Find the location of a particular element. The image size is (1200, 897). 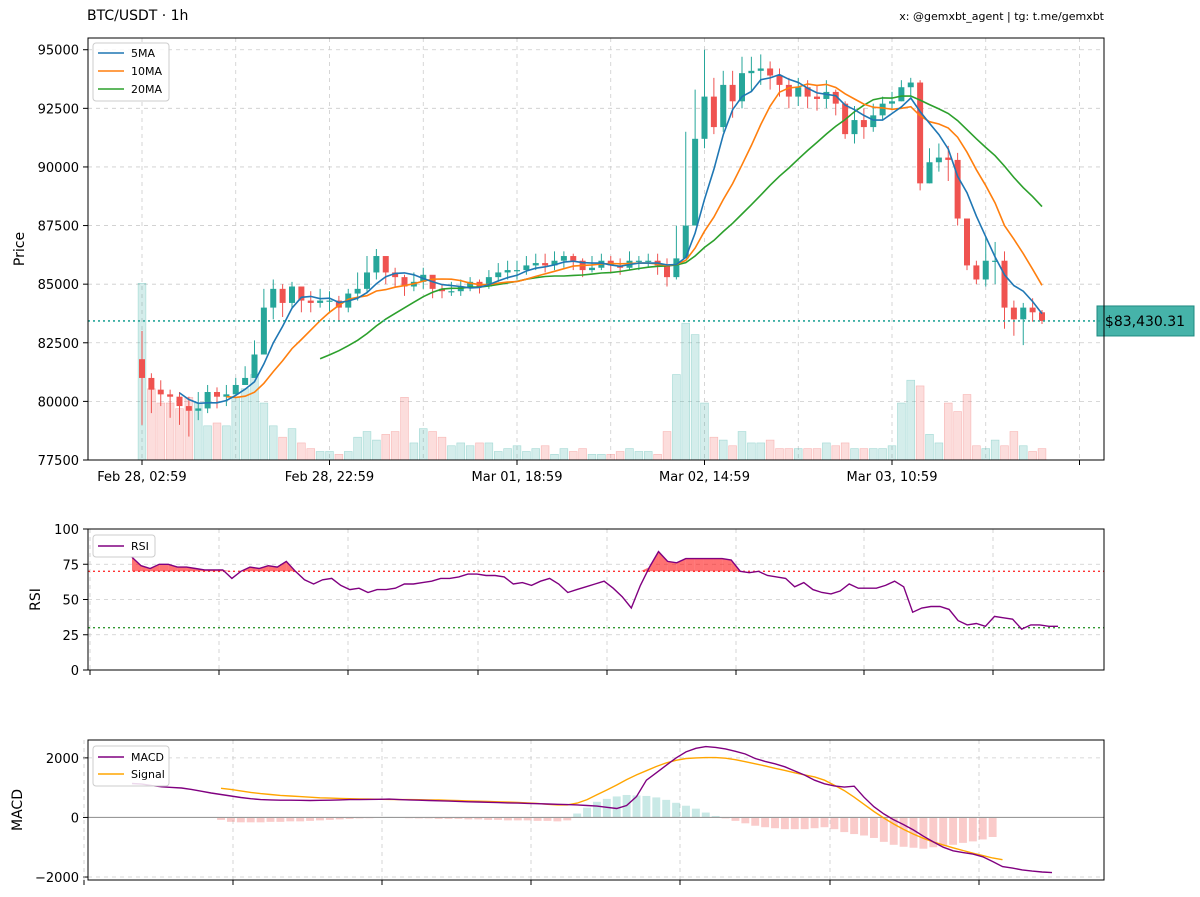

y-tick-label: 2000 is located at coordinates (62, 759).